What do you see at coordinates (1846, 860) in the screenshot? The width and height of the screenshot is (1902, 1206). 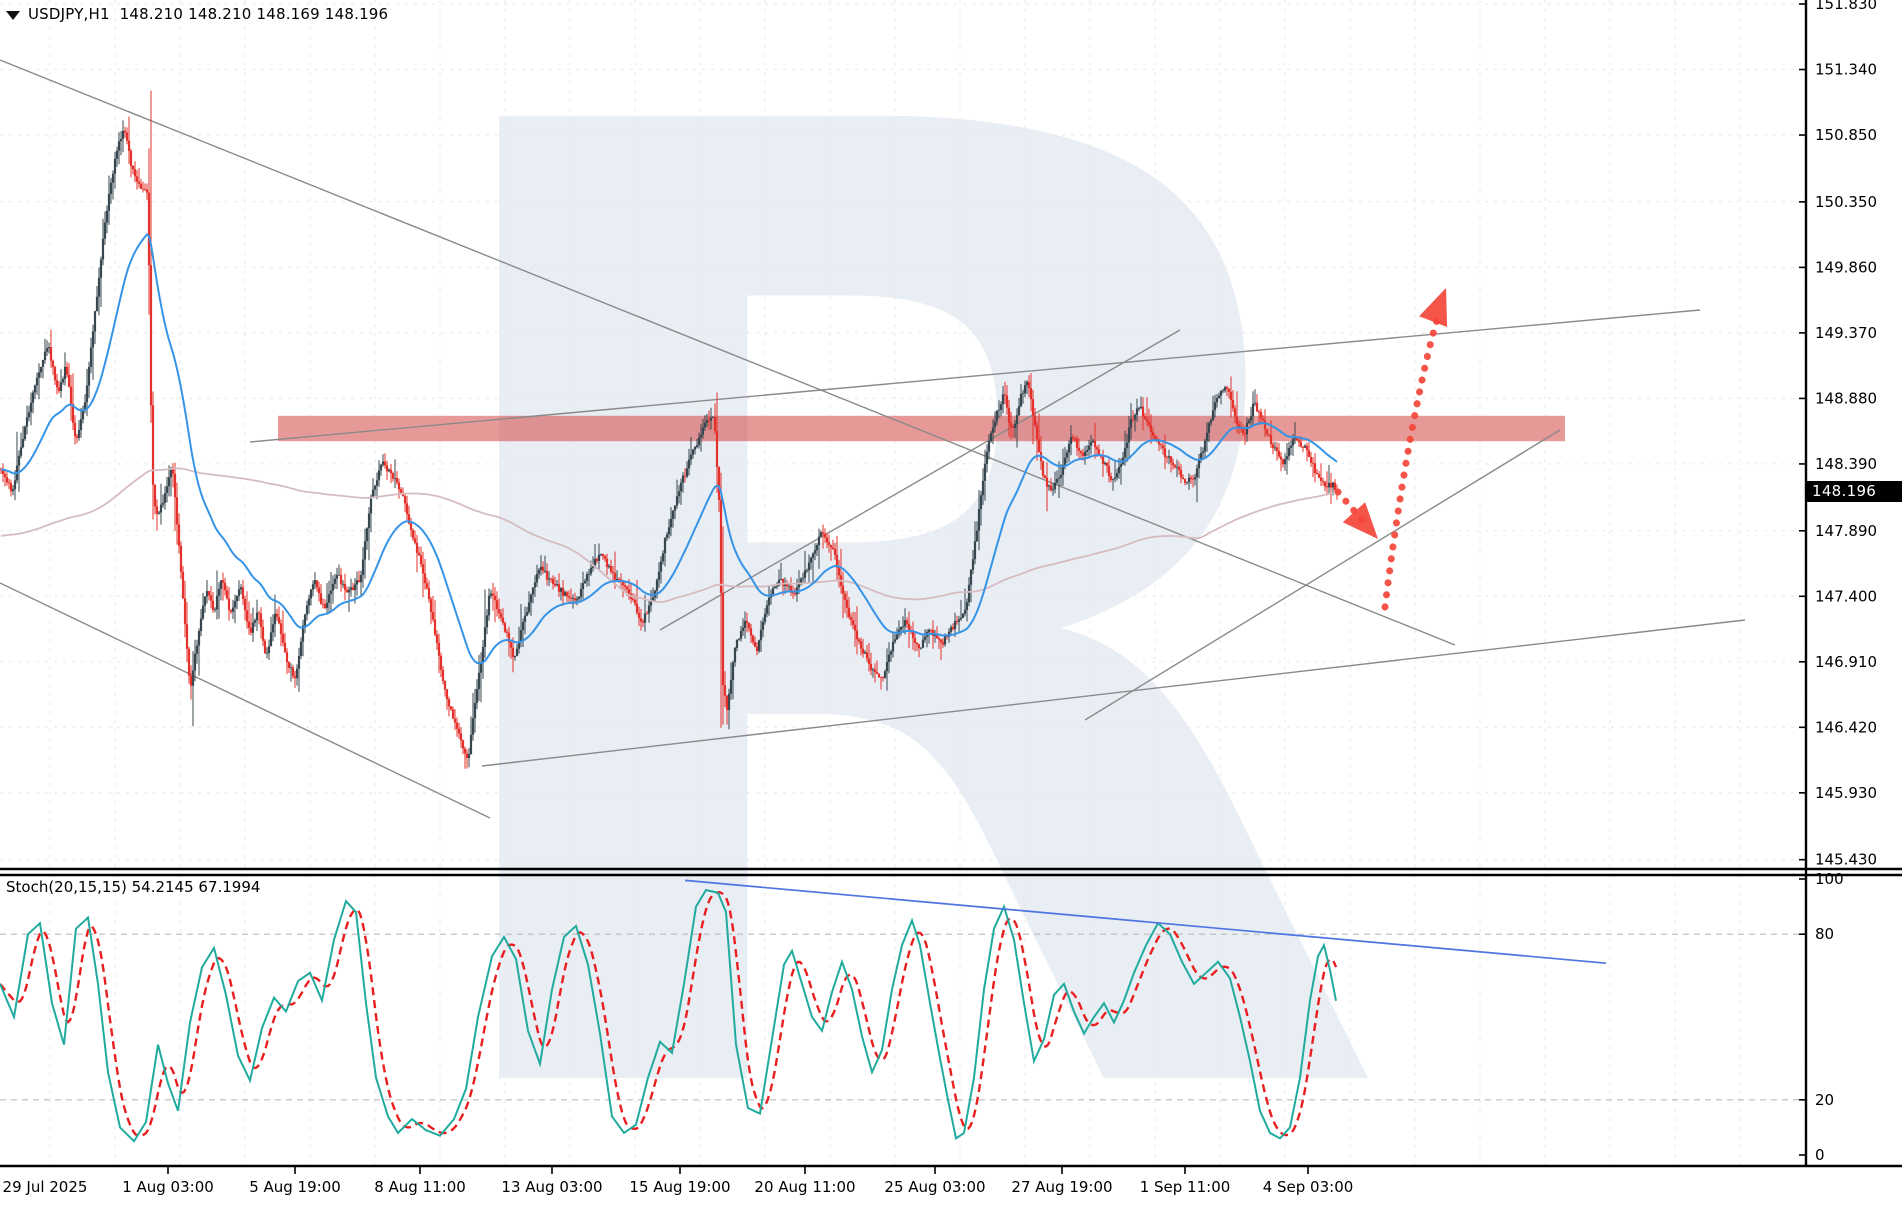 I see `price-axis-label: 145.430` at bounding box center [1846, 860].